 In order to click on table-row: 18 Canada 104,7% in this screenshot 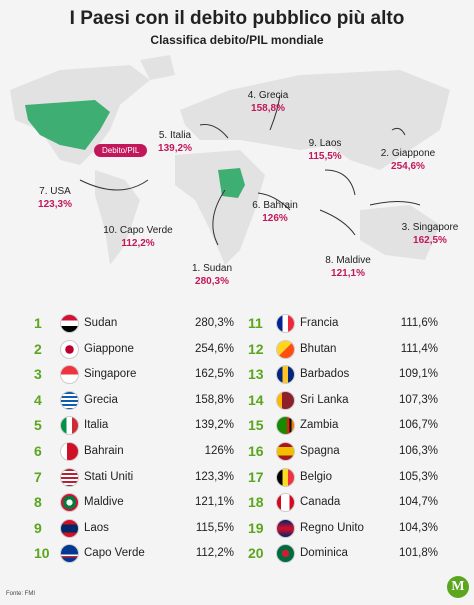, I will do `click(343, 503)`.